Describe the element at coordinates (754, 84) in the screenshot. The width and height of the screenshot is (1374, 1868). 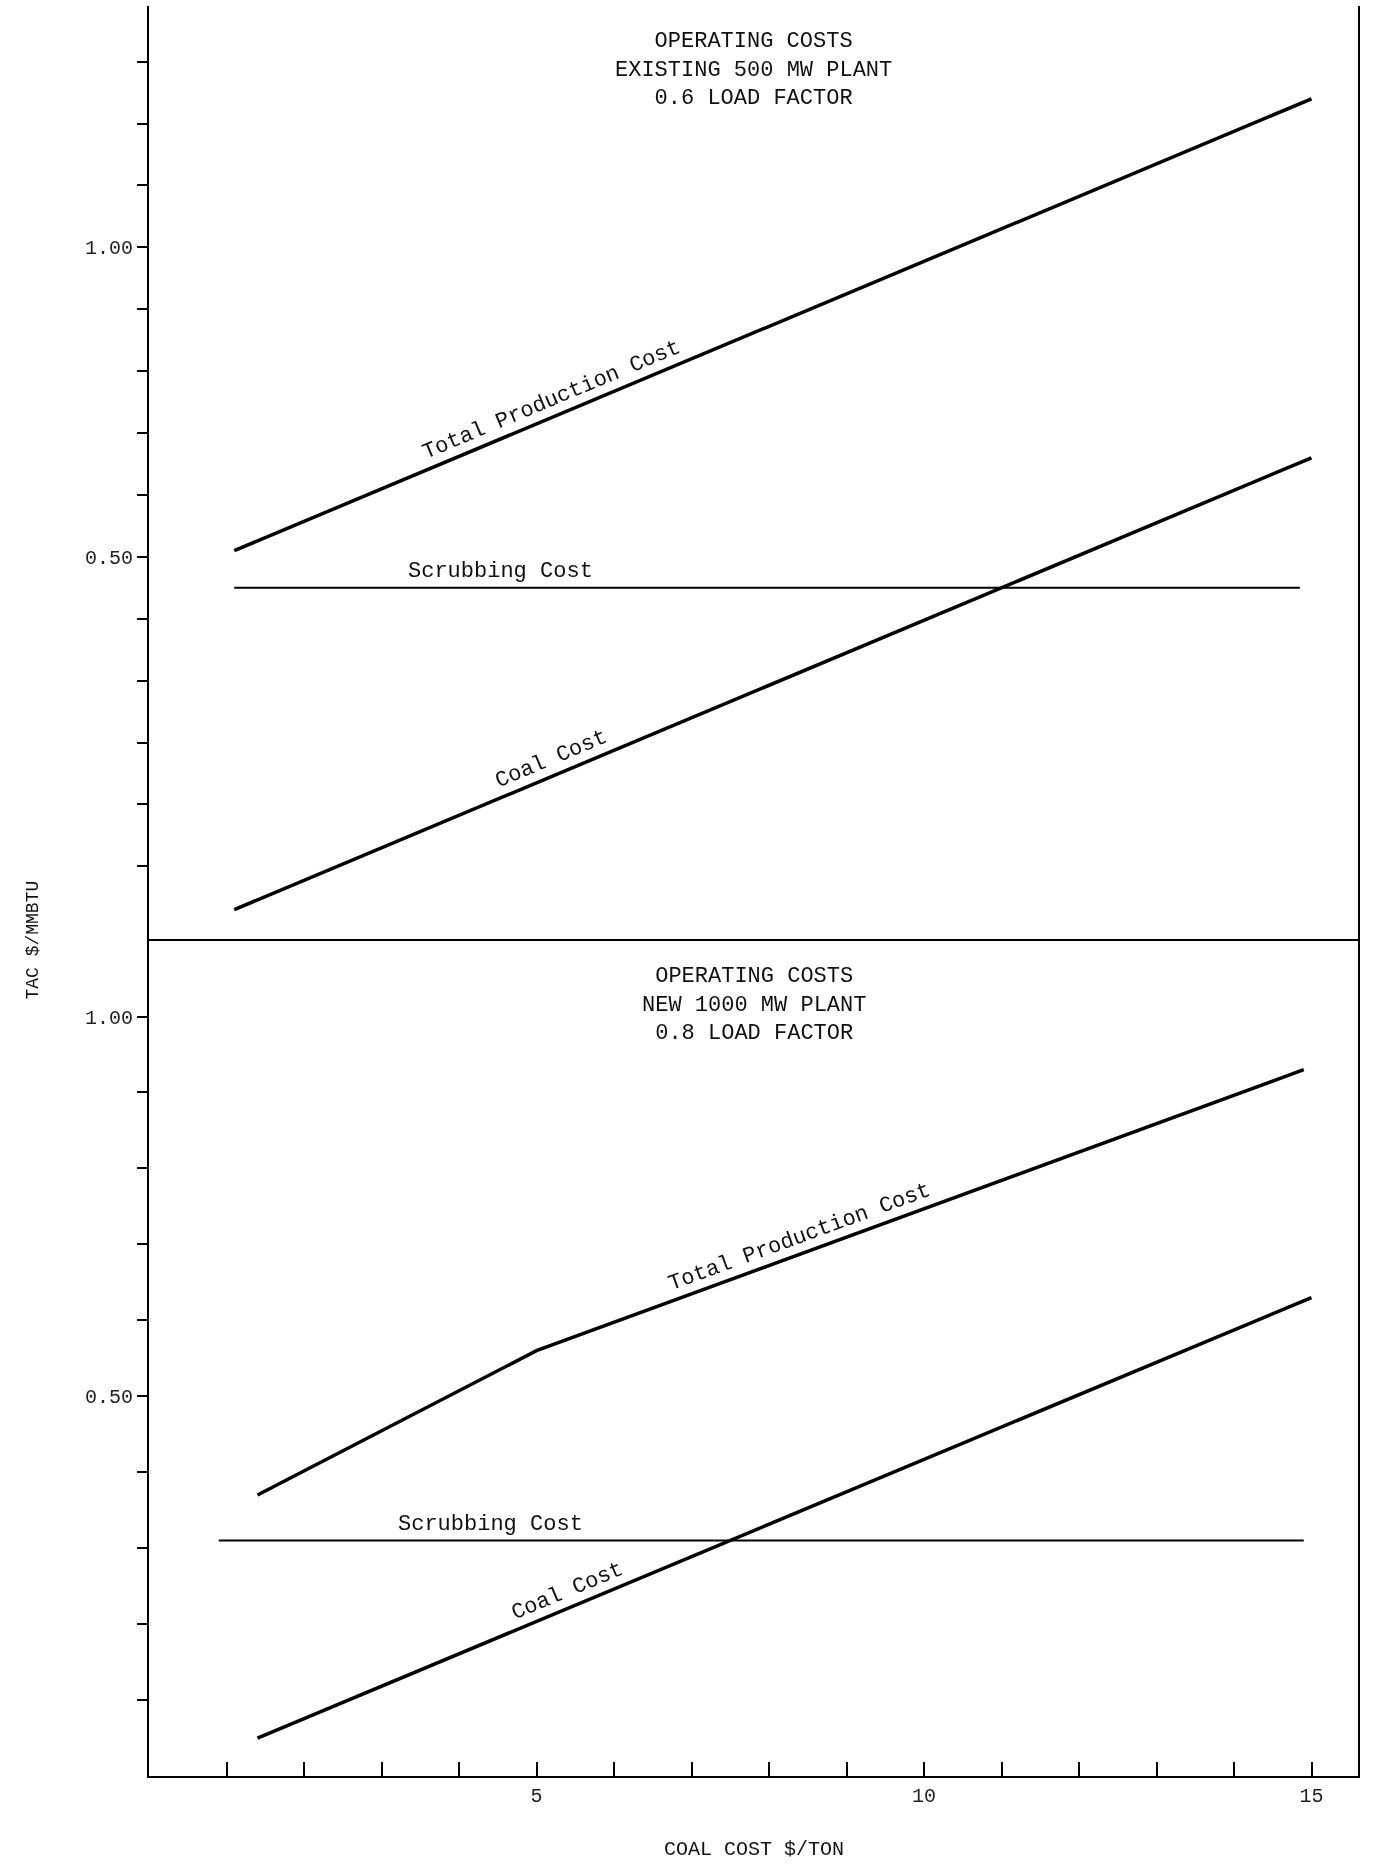
I see `text: EXISTING 500 MW PLANT 0.6 LOAD FACTOR` at that location.